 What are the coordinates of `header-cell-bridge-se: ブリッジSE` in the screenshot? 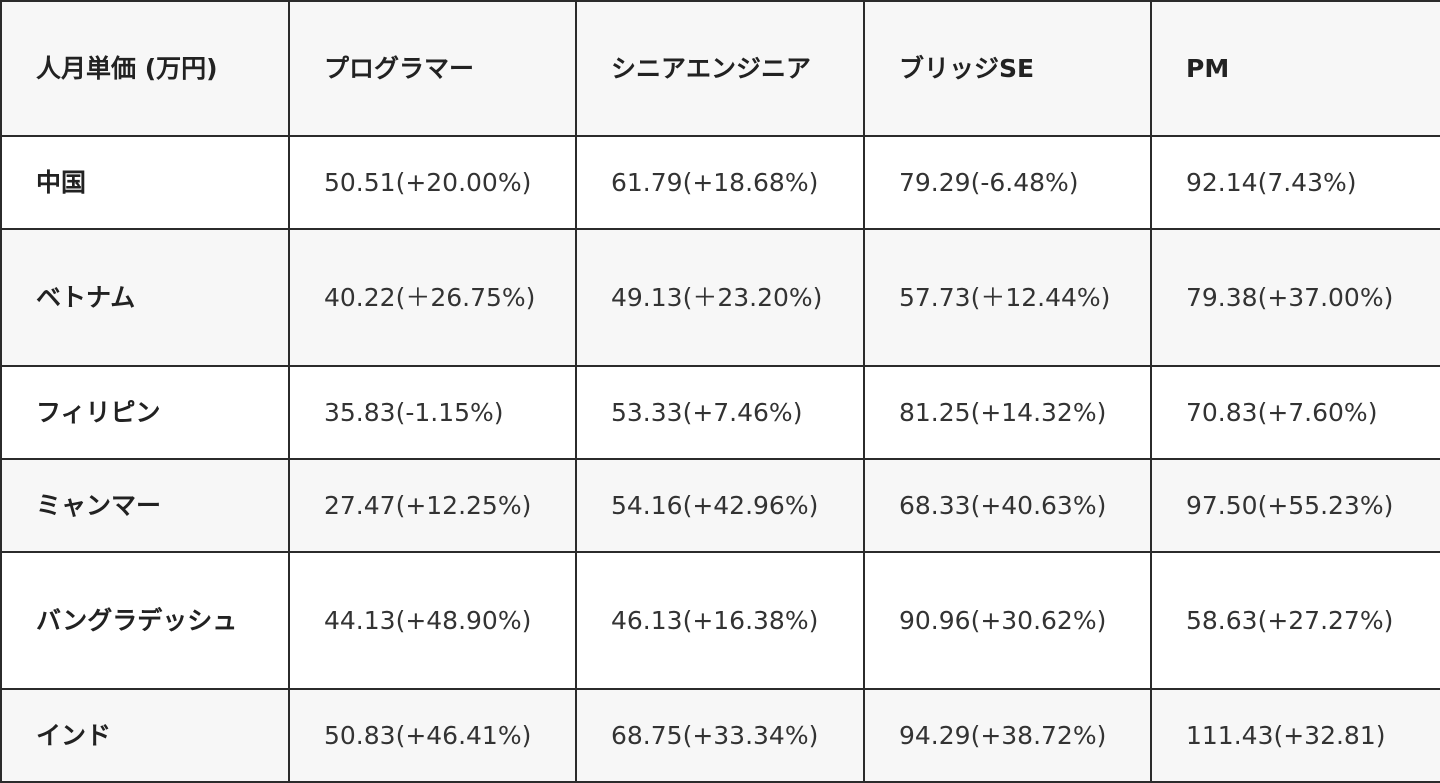 It's located at (1007, 68).